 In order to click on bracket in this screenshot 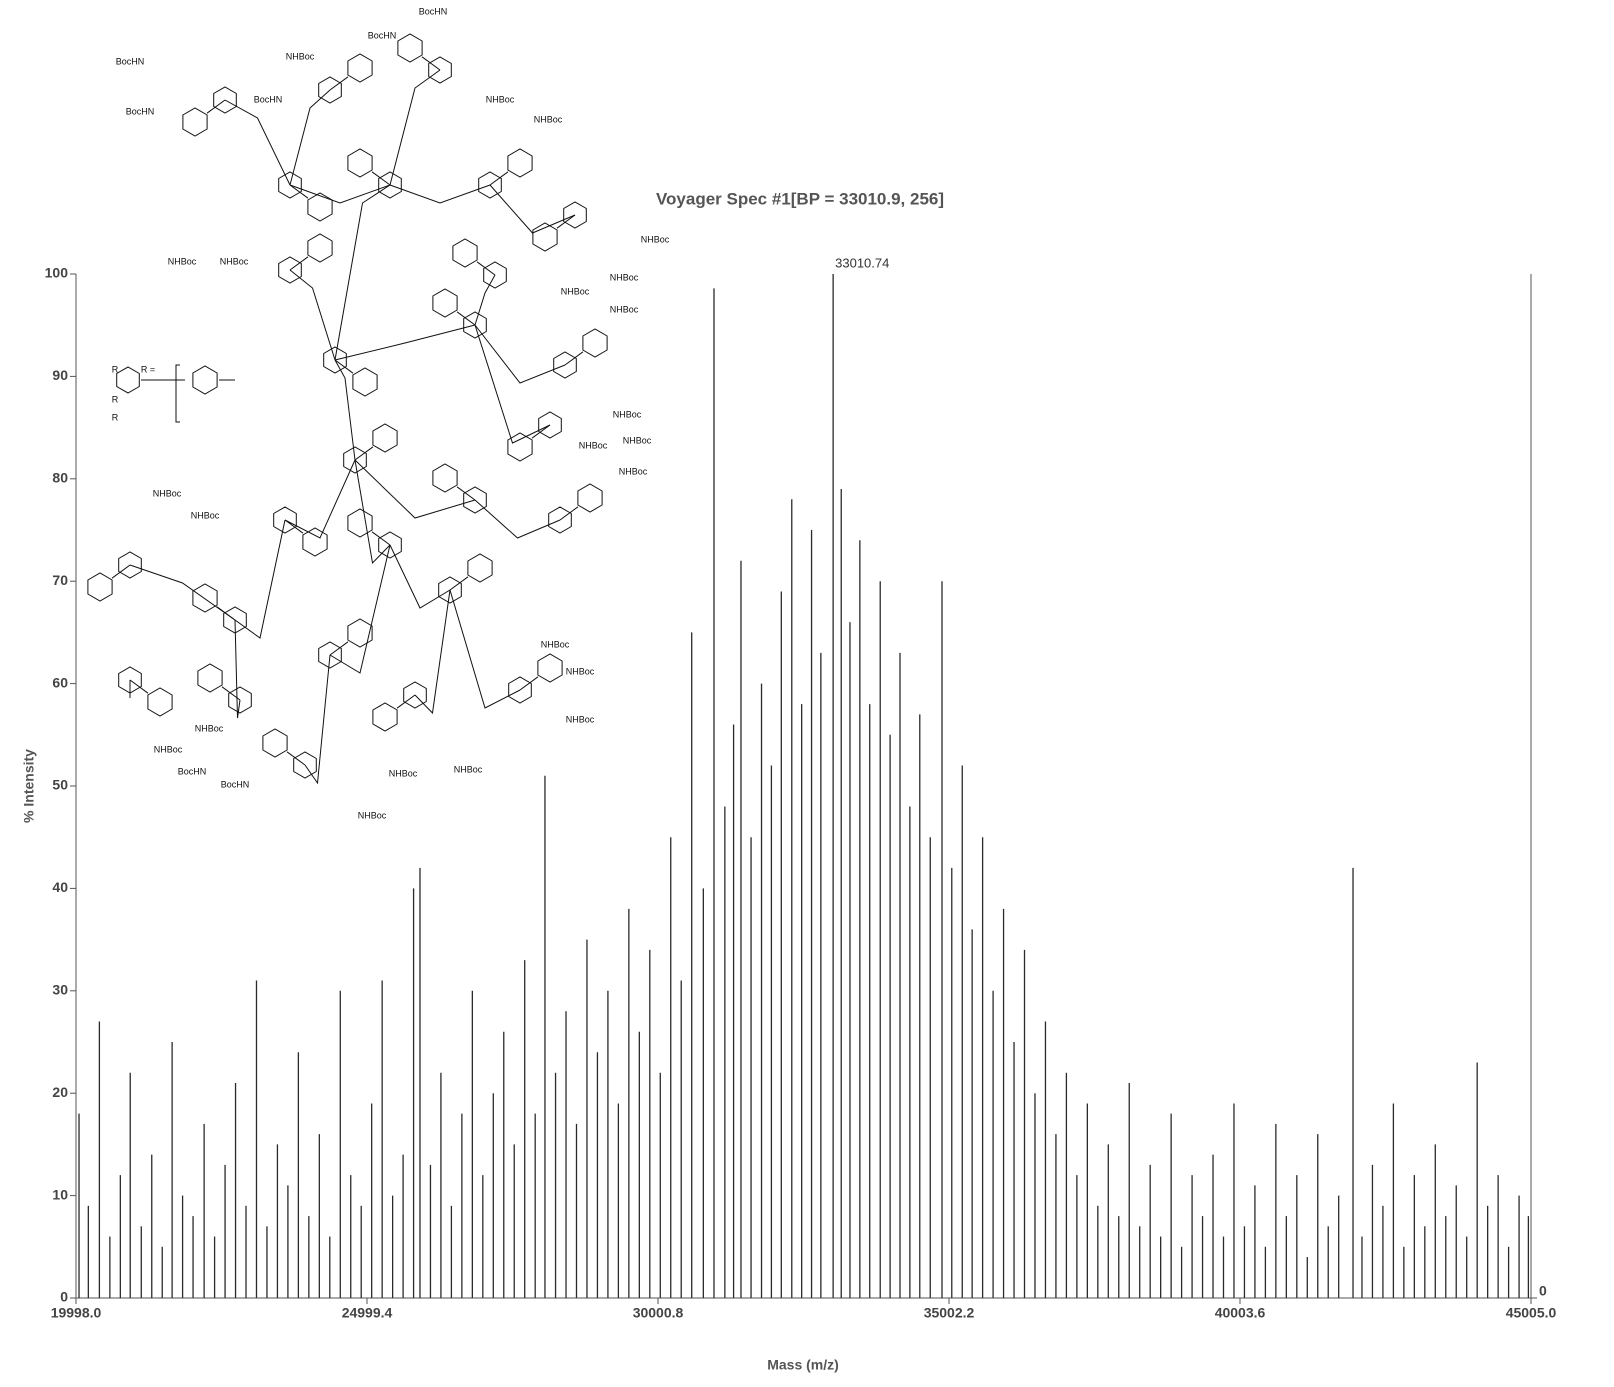, I will do `click(177, 393)`.